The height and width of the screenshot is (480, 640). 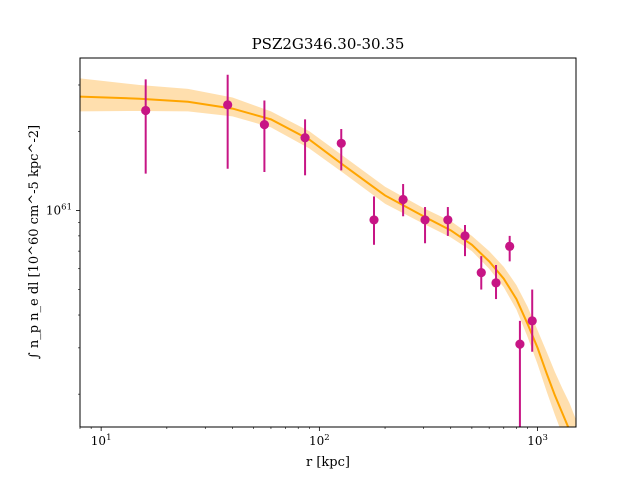 What do you see at coordinates (101, 440) in the screenshot?
I see `x-tick-label-0: 101` at bounding box center [101, 440].